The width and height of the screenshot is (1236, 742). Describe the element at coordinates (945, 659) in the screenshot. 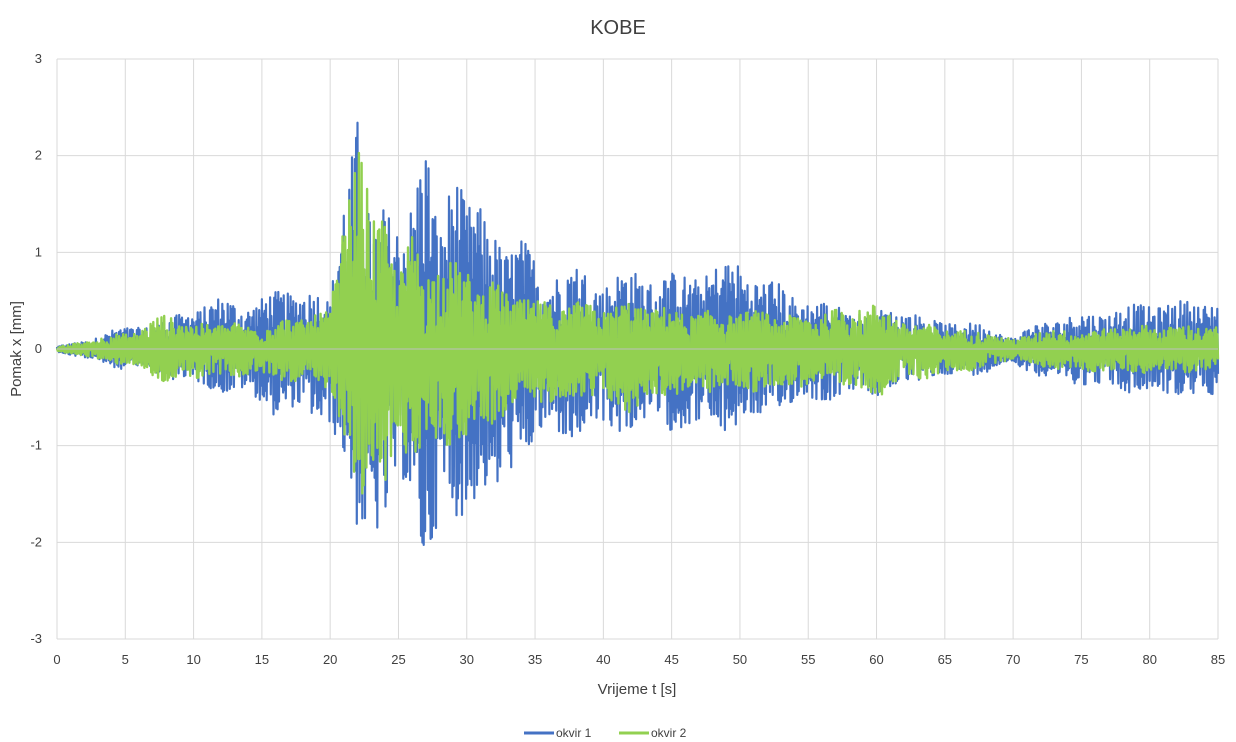

I see `x-tick-label: 65` at that location.